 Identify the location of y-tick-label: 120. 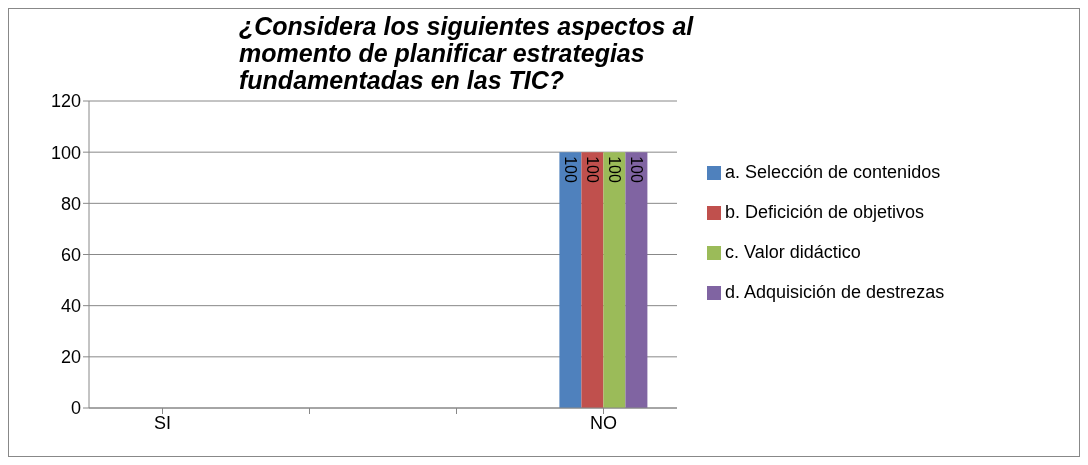
(65, 101).